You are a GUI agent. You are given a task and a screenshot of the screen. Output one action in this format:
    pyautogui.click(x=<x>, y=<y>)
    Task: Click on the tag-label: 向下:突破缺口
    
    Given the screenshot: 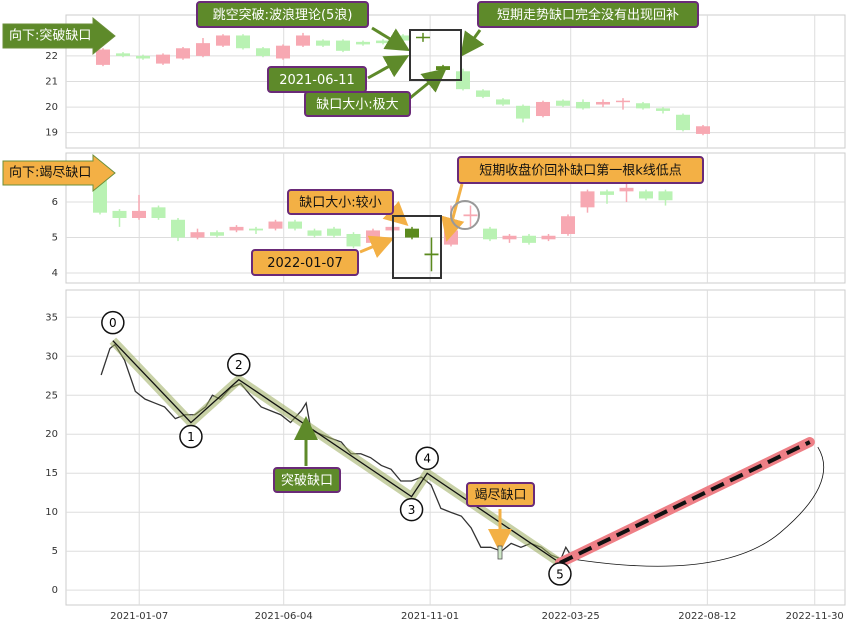 What is the action you would take?
    pyautogui.click(x=50, y=36)
    